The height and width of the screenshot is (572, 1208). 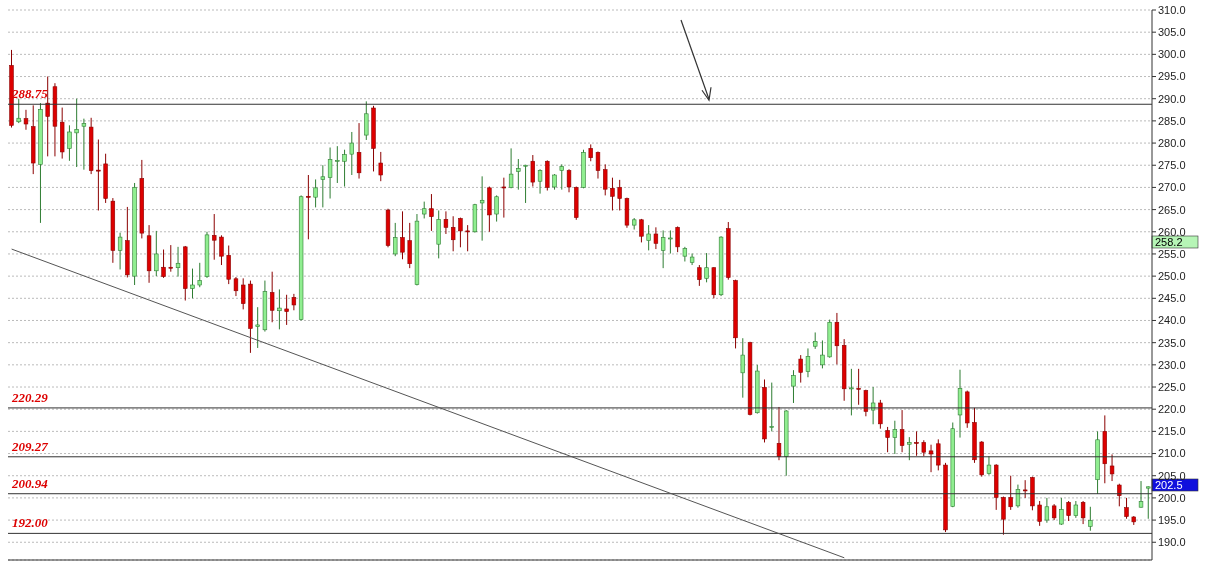 I want to click on y-tick-label: 310.0, so click(x=1172, y=9).